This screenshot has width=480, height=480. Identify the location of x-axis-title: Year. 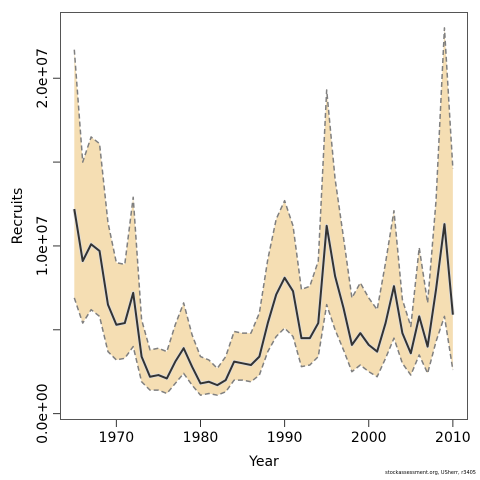
(263, 462).